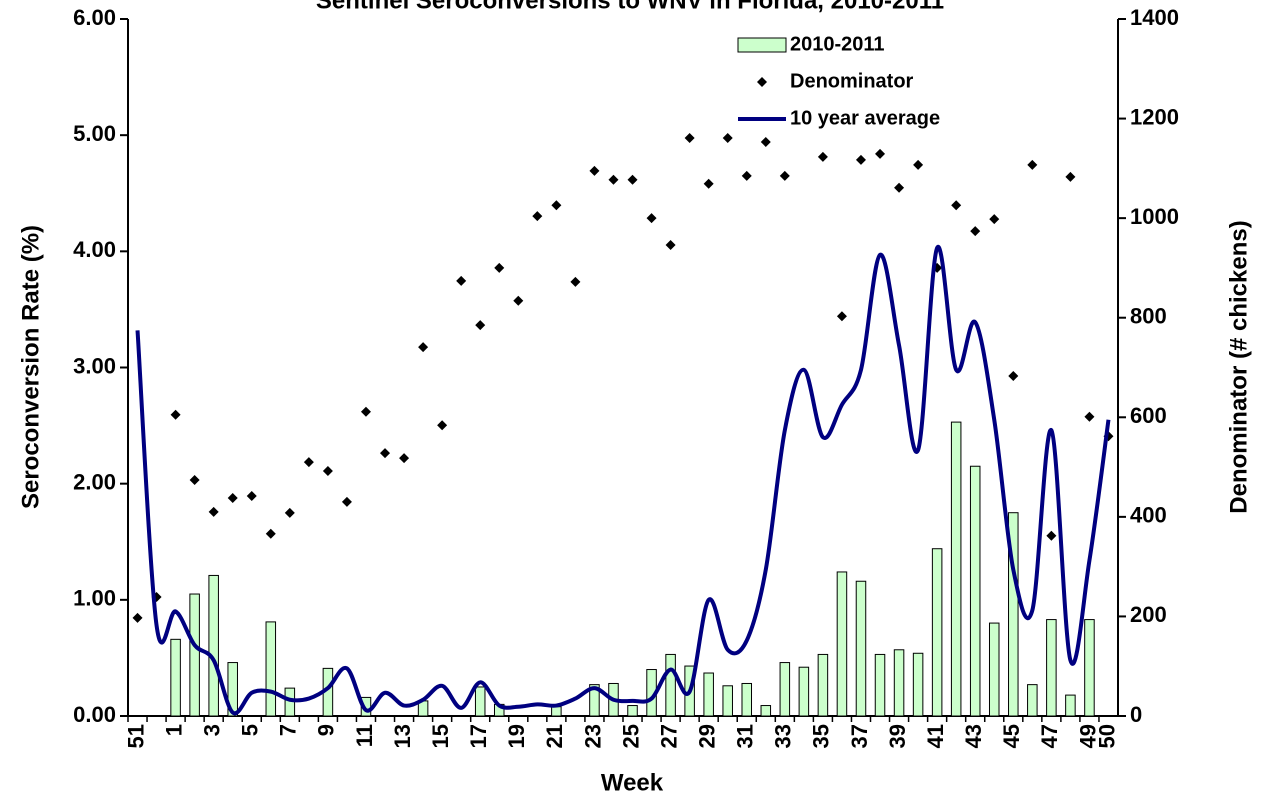  Describe the element at coordinates (364, 735) in the screenshot. I see `x-tick-label: 11` at that location.